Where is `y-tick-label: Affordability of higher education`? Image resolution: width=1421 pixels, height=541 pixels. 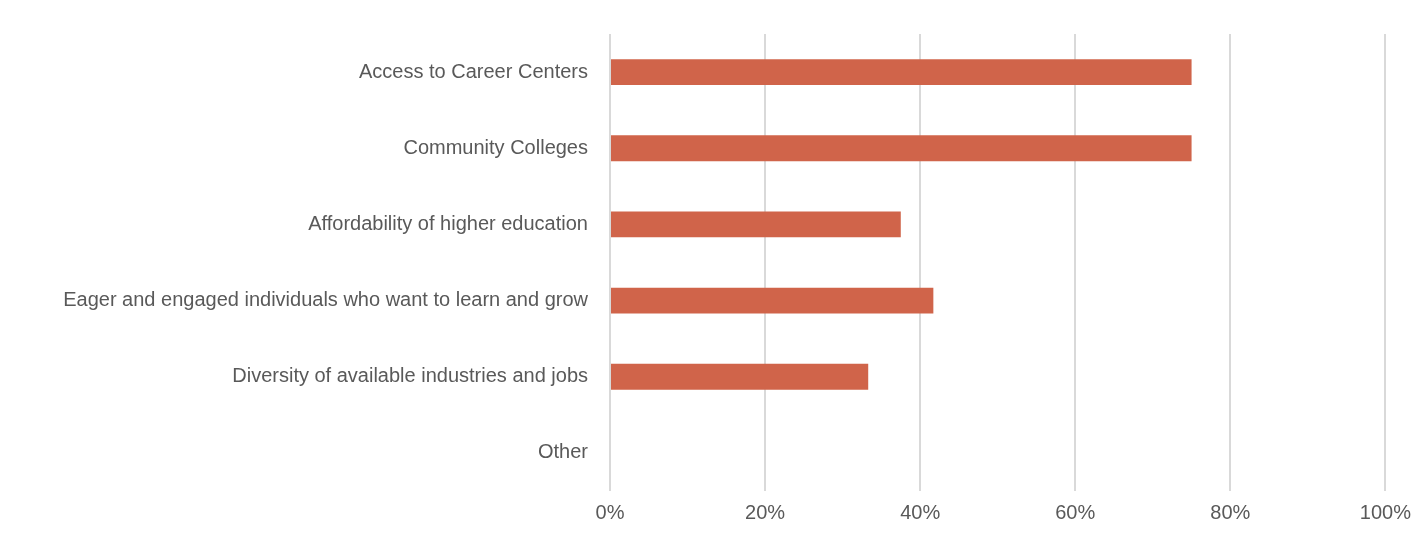 y-tick-label: Affordability of higher education is located at coordinates (448, 222).